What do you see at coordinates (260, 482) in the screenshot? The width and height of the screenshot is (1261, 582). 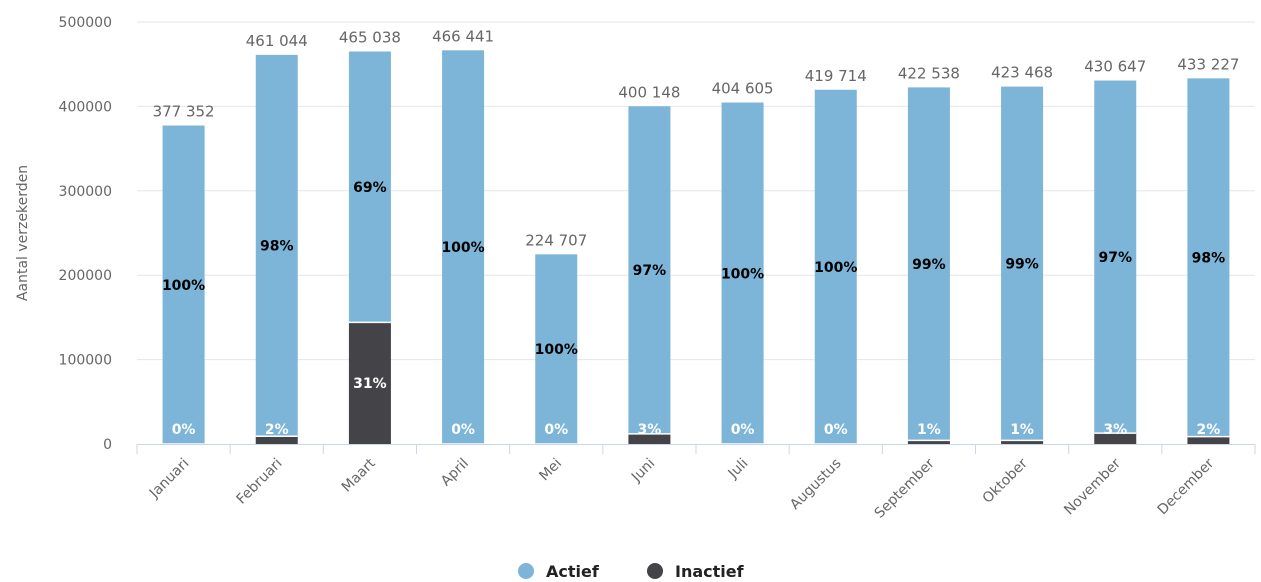 I see `x-tick-label: Februari` at bounding box center [260, 482].